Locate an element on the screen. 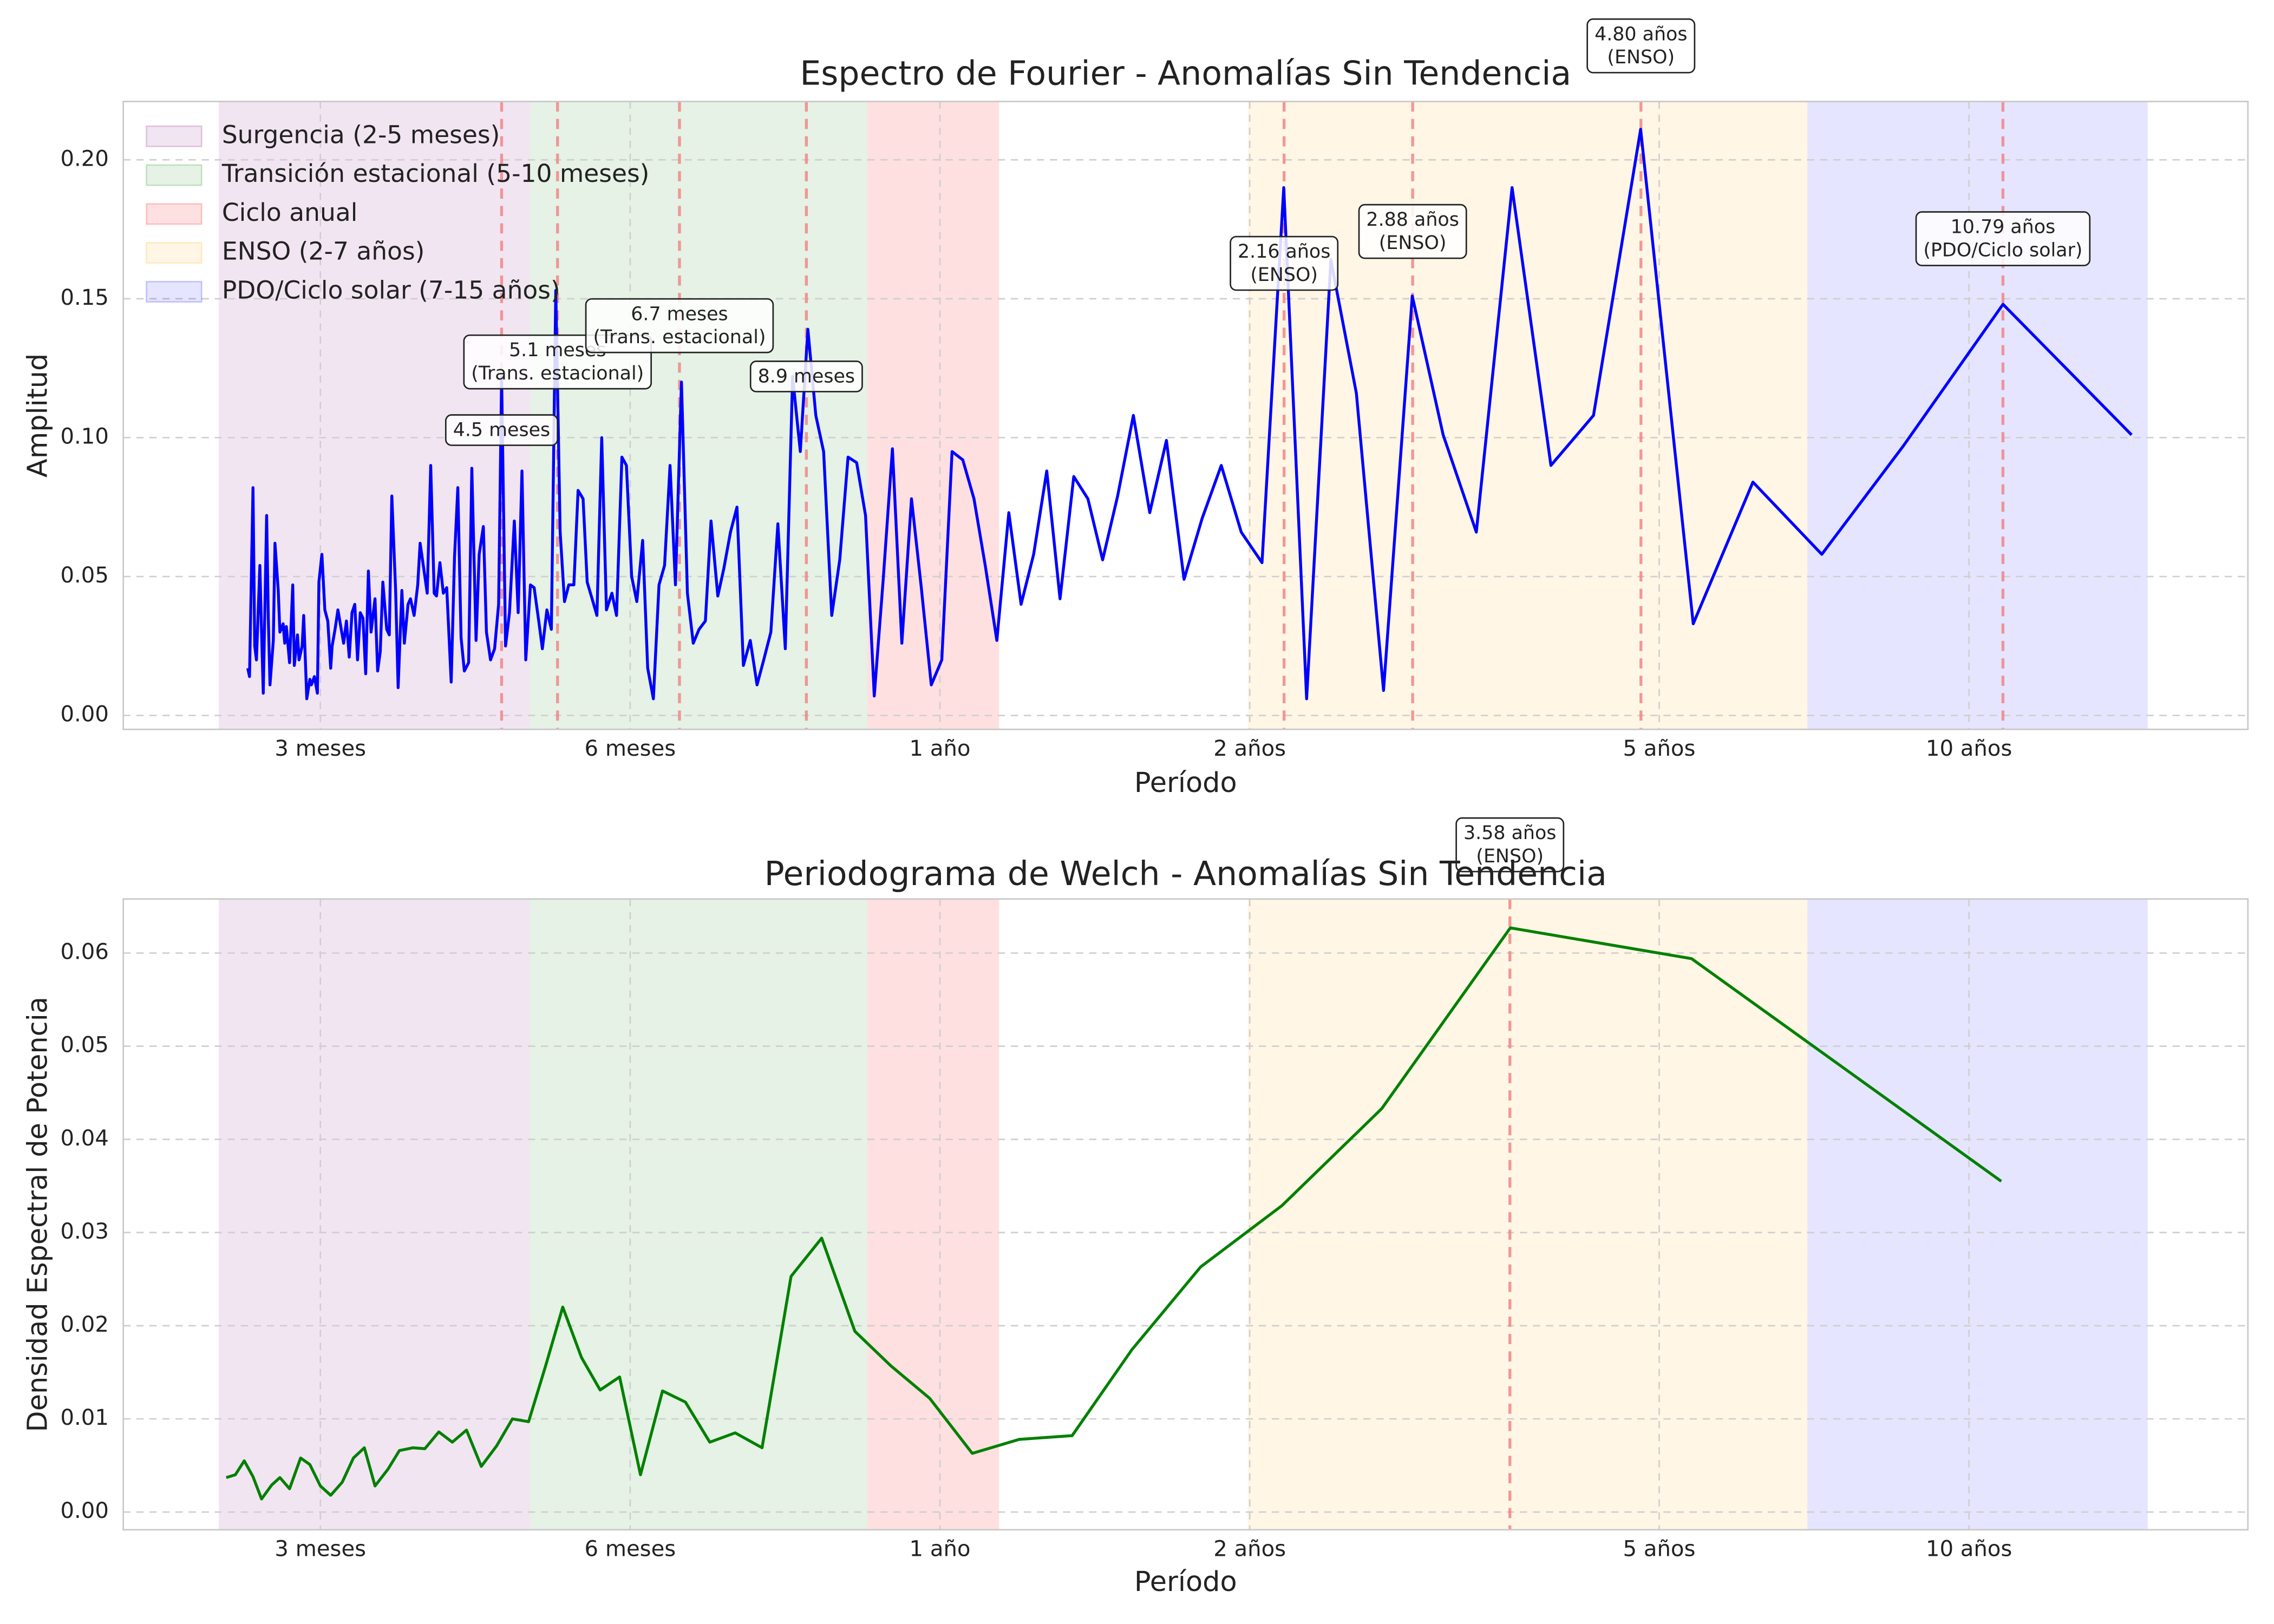  annotation-text: 2.16 años is located at coordinates (1284, 252).